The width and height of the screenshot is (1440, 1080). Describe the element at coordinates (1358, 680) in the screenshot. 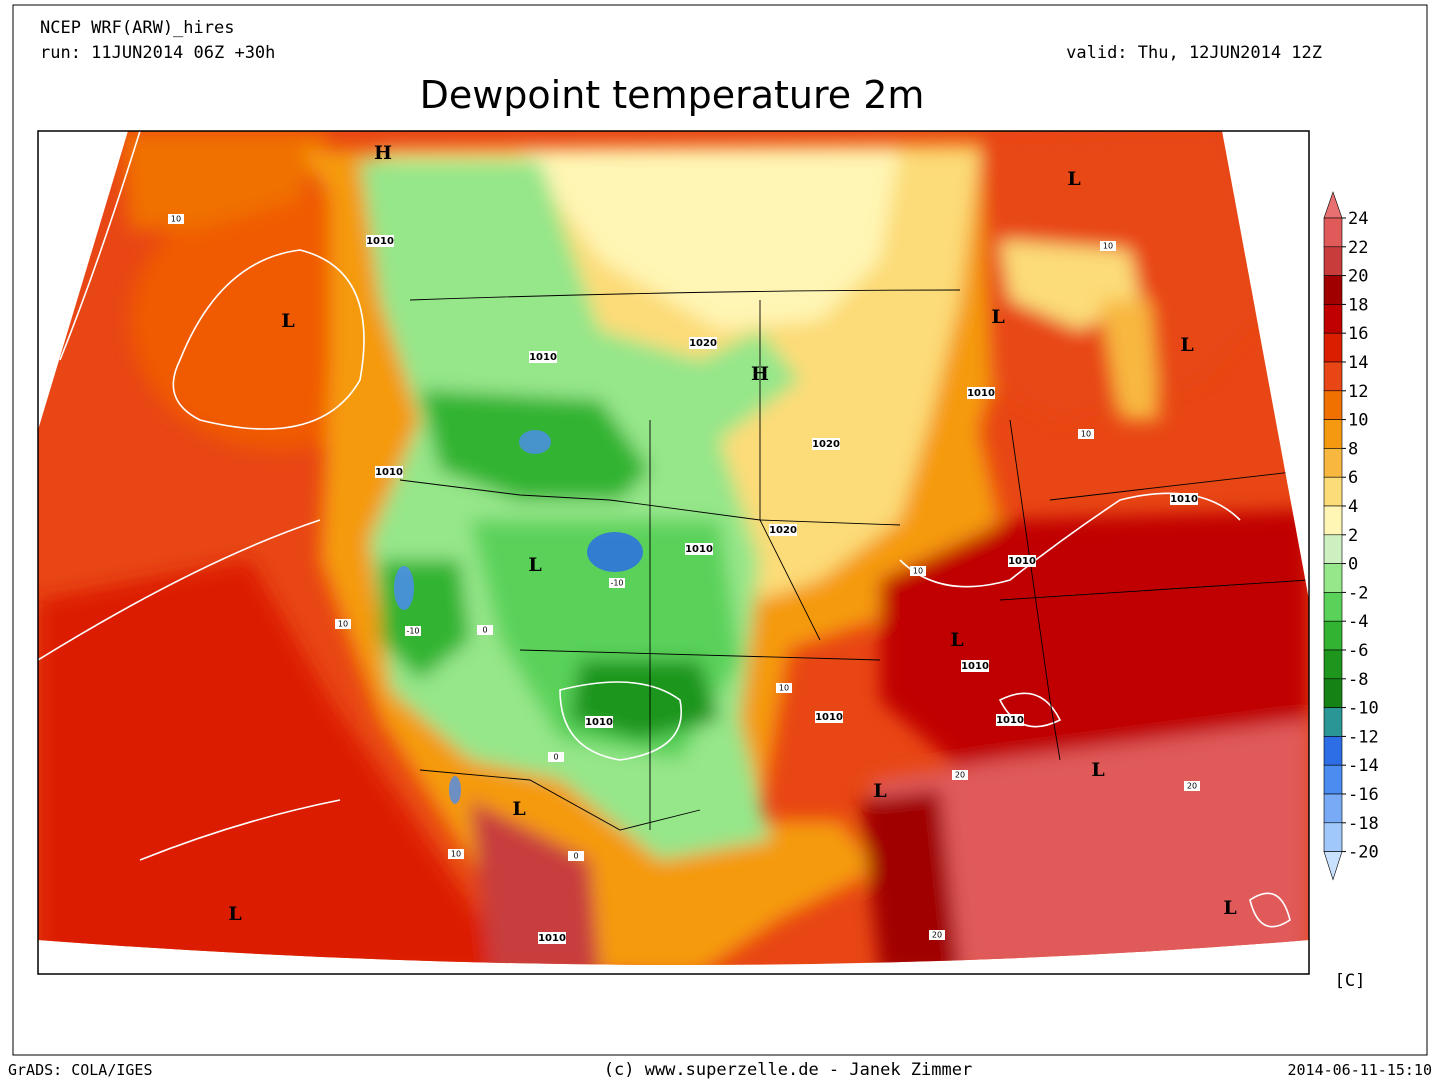

I see `colorbar-label: -8` at that location.